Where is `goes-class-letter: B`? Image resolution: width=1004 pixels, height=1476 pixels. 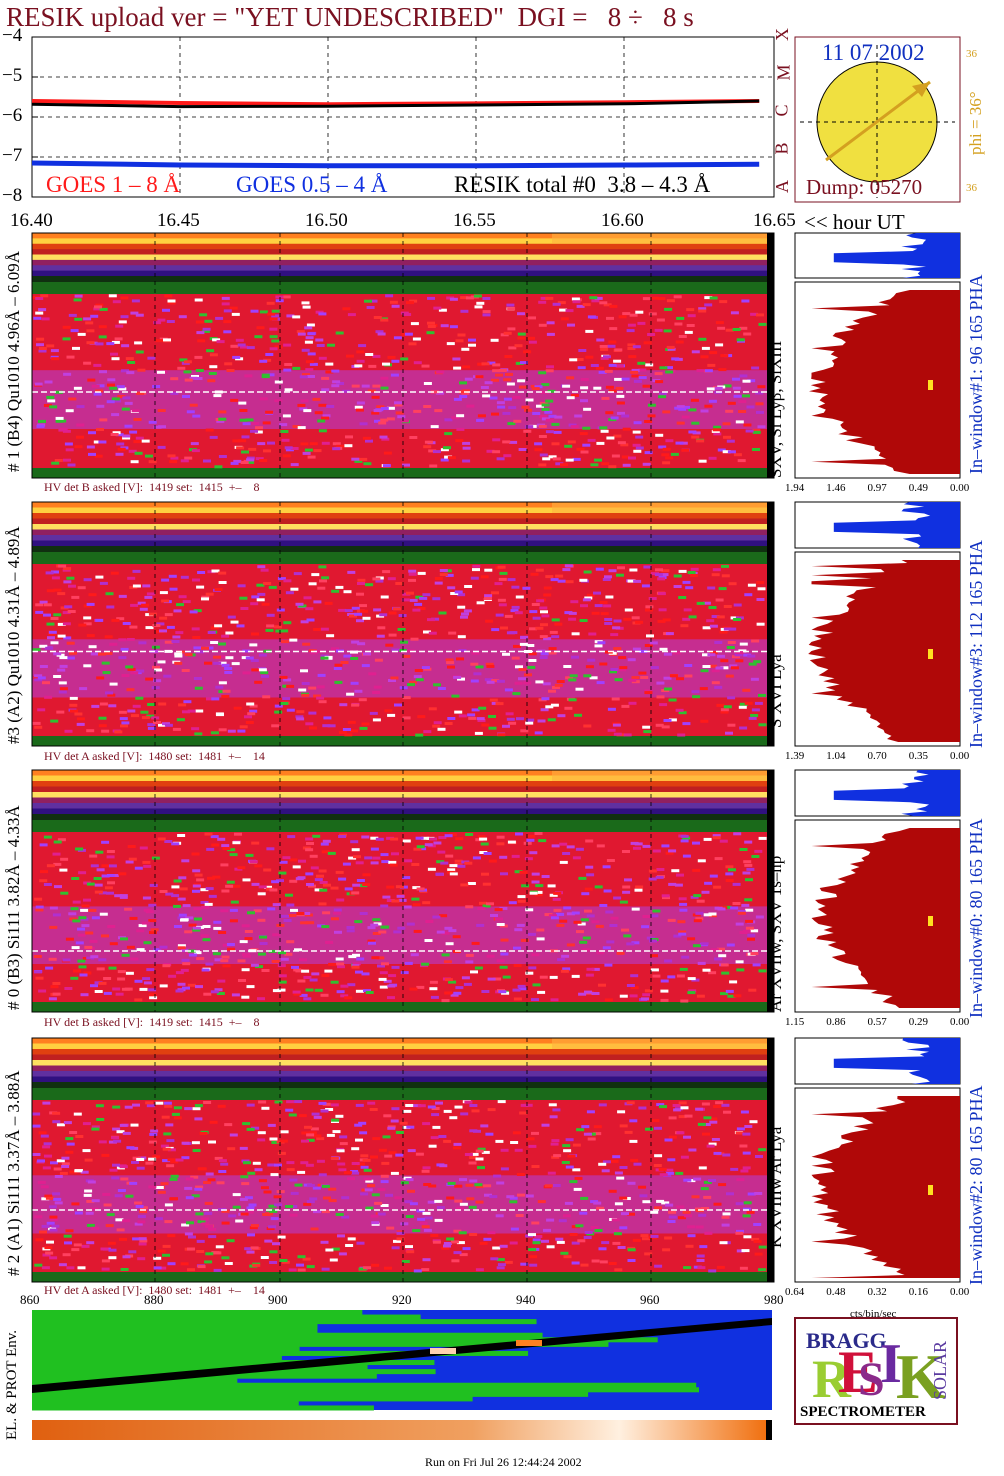
goes-class-letter: B is located at coordinates (781, 148).